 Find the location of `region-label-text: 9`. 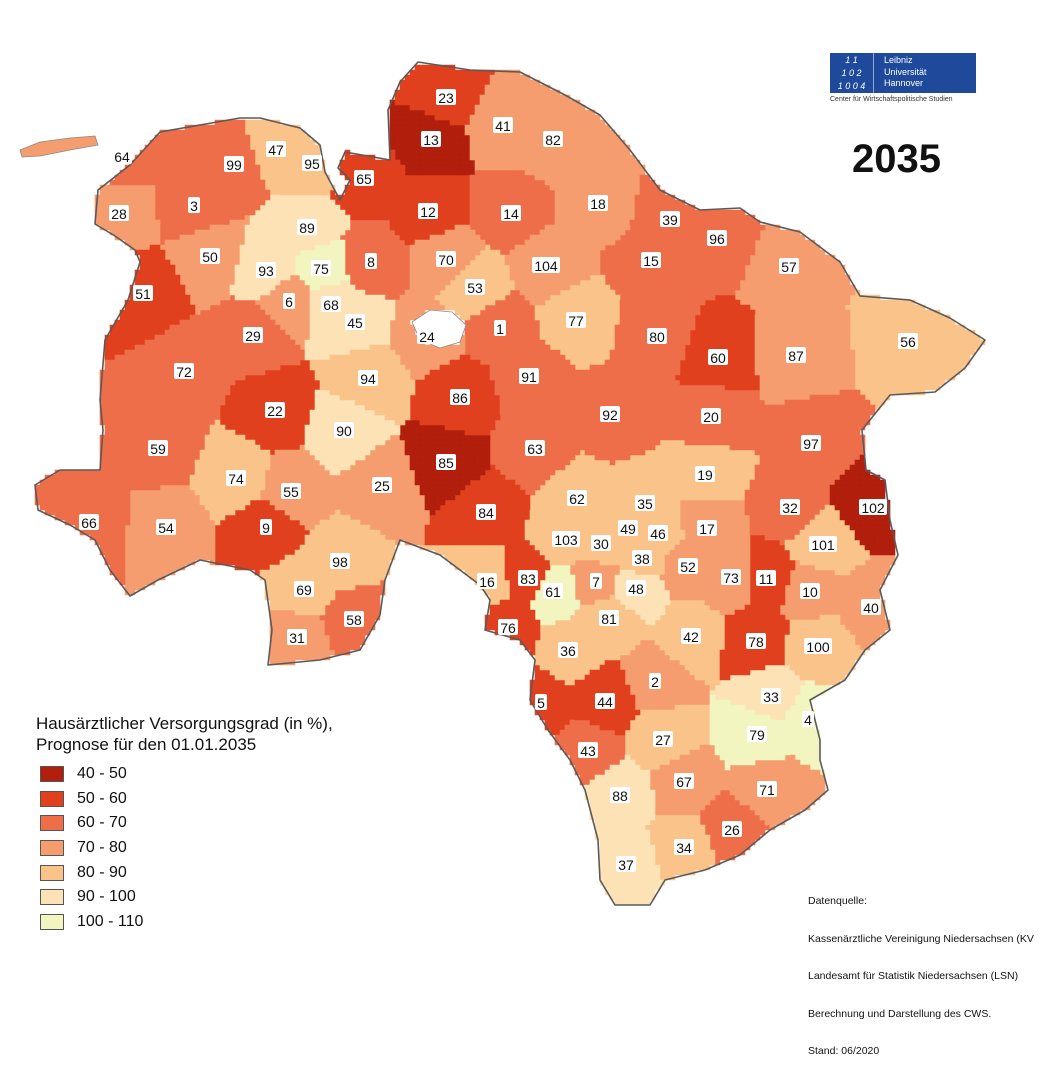

region-label-text: 9 is located at coordinates (266, 528).